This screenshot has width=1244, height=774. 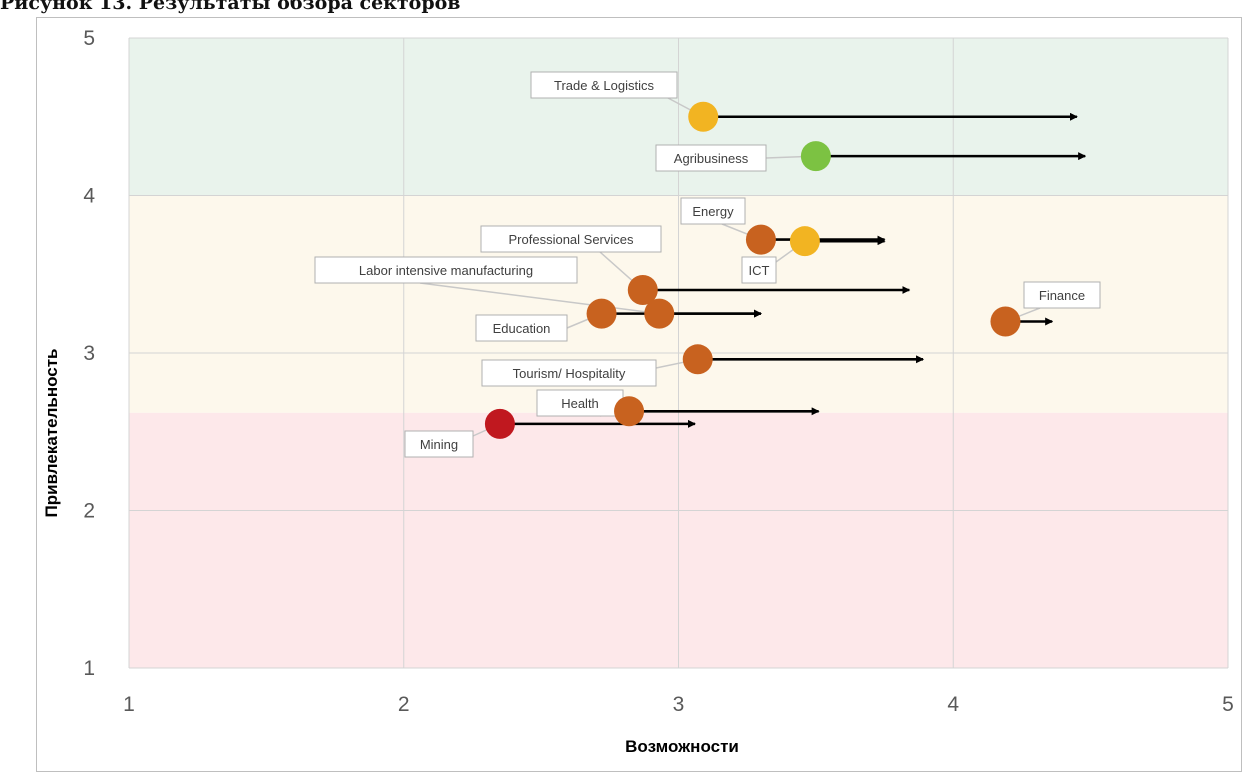 I want to click on label-box-tourism-hospitality, so click(x=569, y=373).